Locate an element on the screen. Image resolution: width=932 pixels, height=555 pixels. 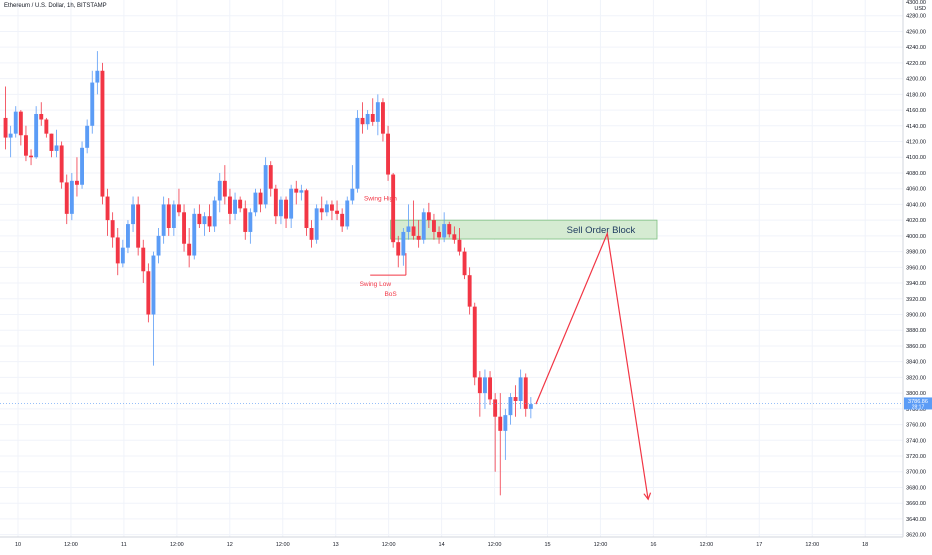
price-tick-label: 3620.00 is located at coordinates (916, 536).